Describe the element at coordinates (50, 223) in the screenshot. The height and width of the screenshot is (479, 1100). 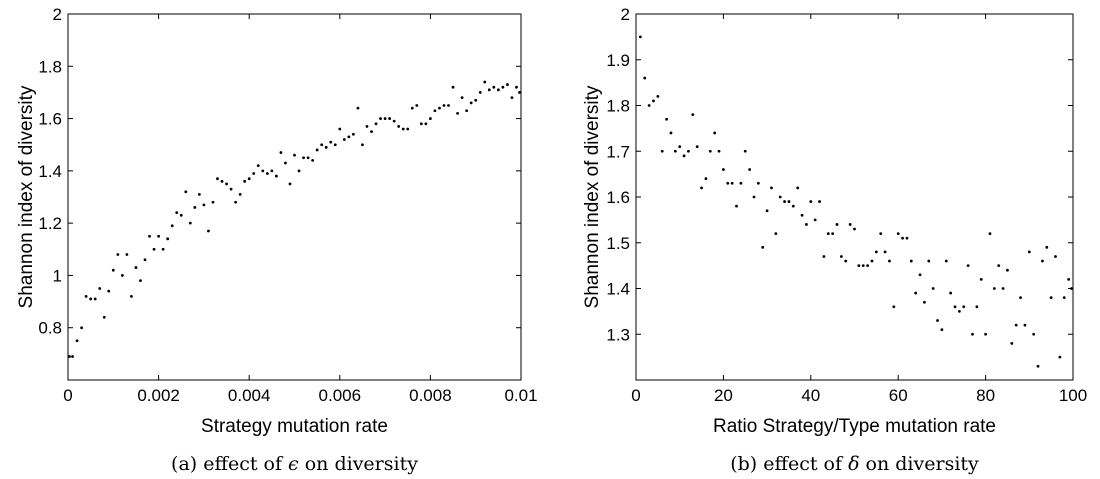
I see `y-tick-label-a: 1.2` at that location.